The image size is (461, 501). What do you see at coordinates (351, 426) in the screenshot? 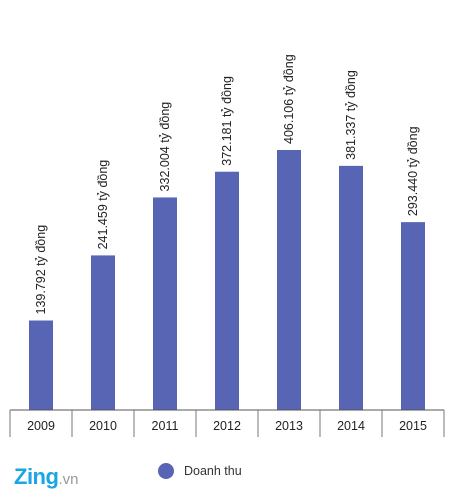
I see `x-tick-label-2014: 2014` at bounding box center [351, 426].